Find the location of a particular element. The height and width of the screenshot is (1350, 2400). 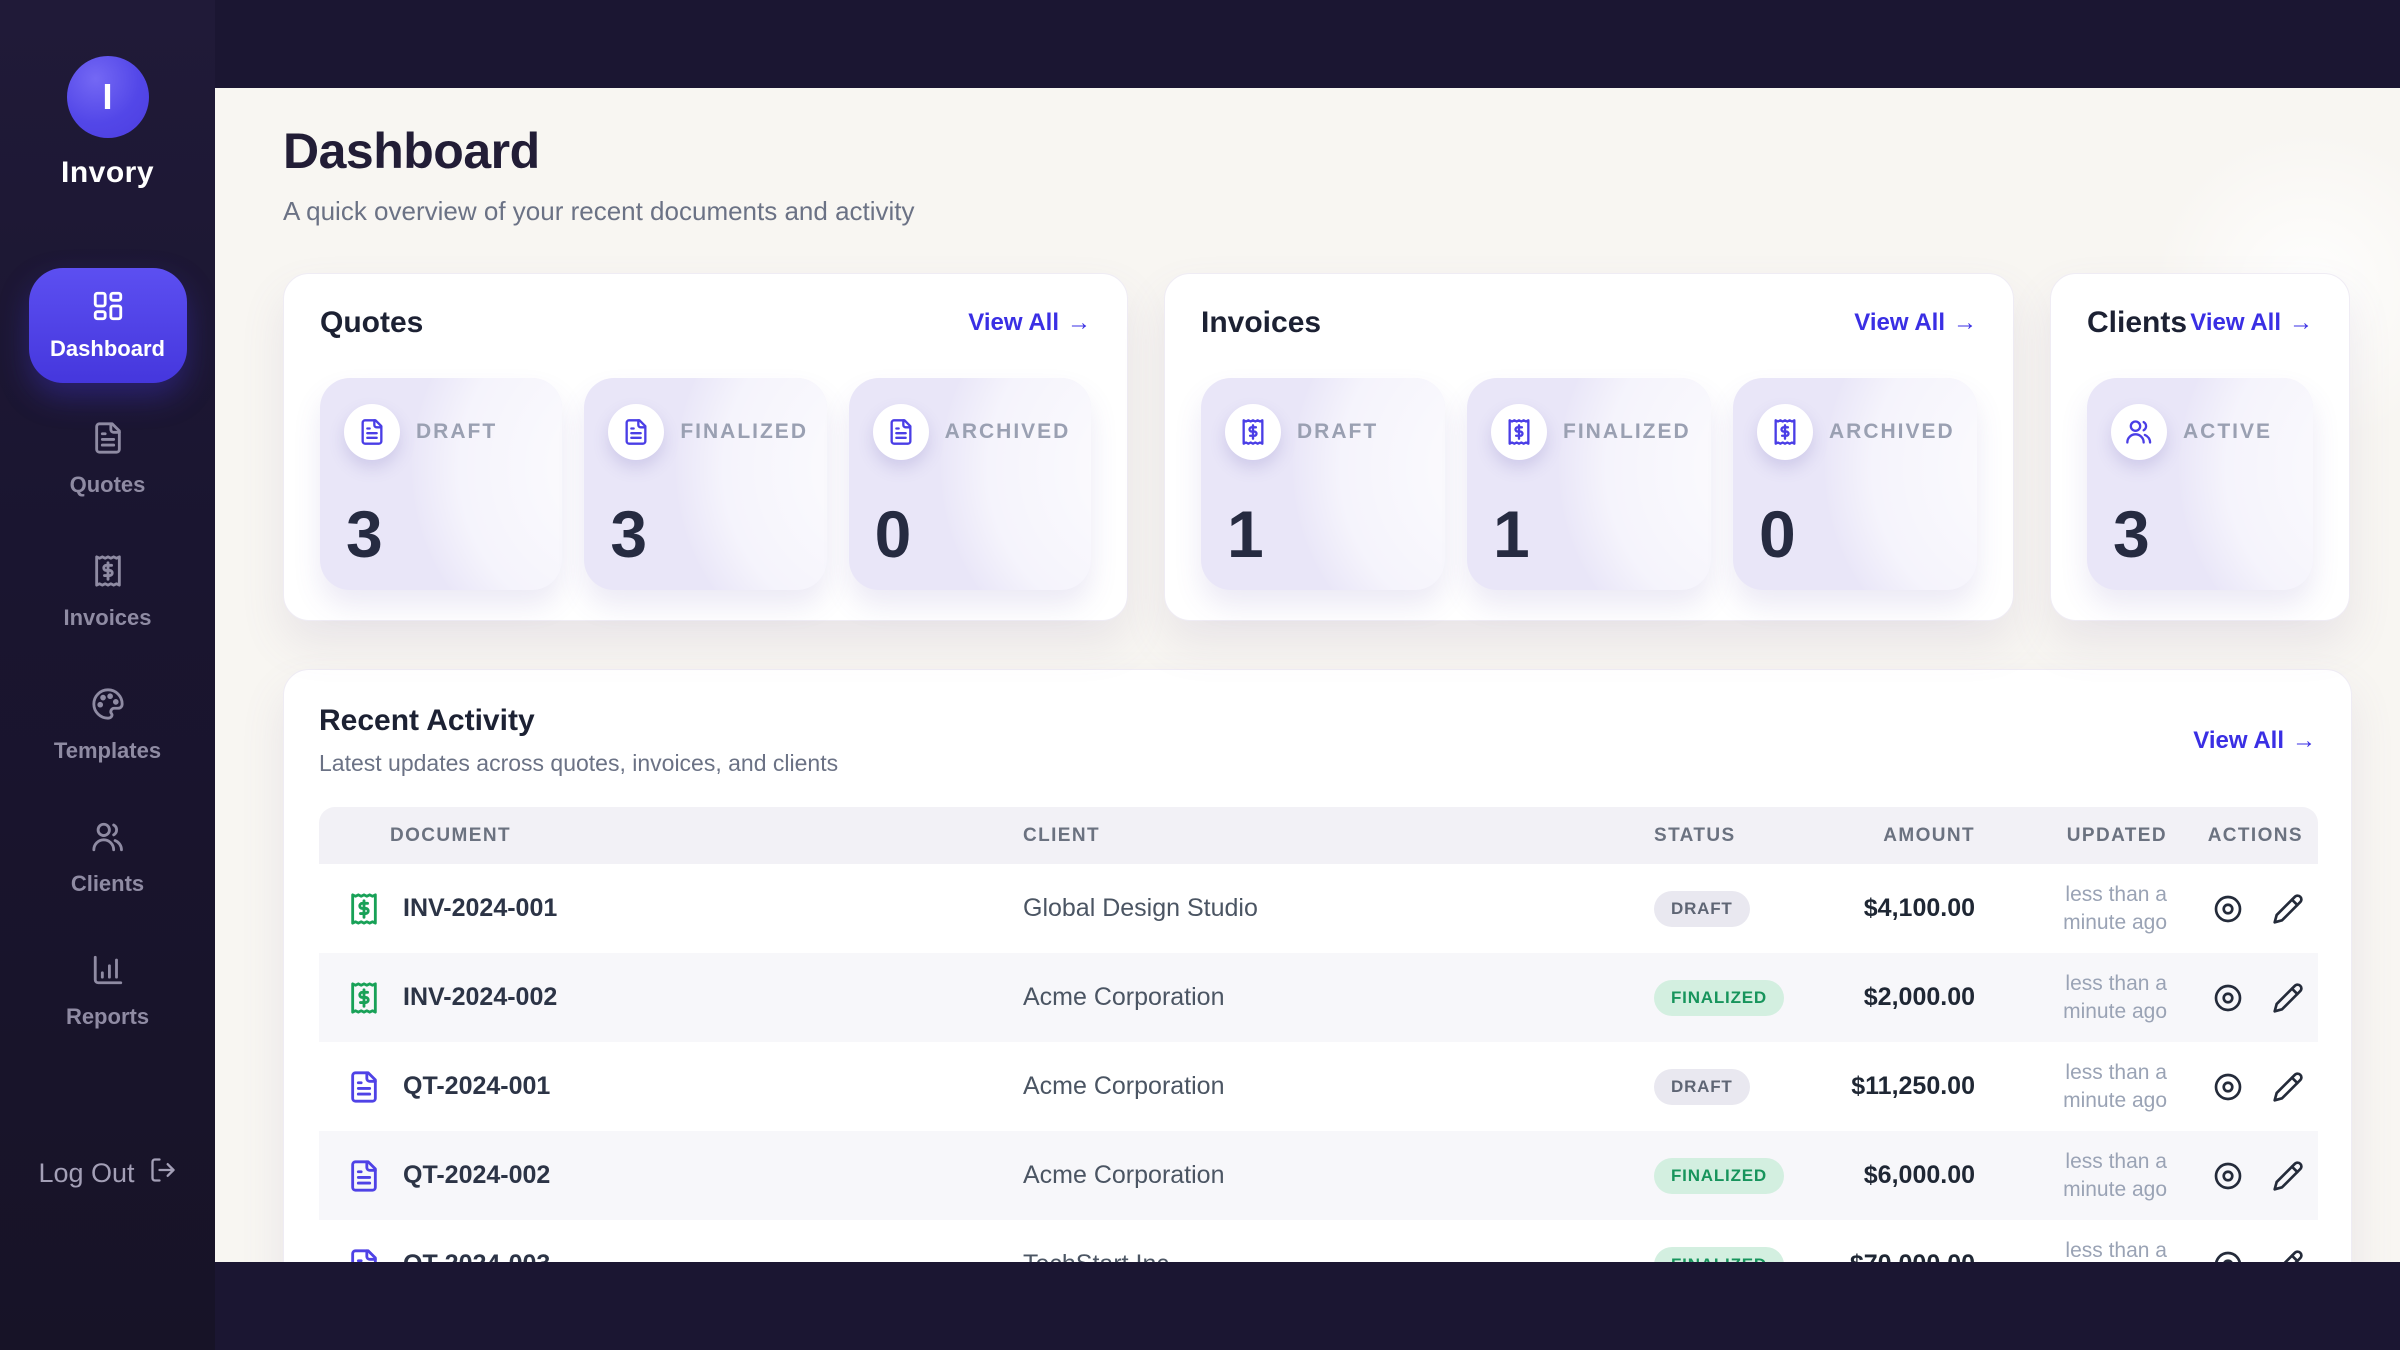

stat-value: 0 is located at coordinates (1777, 534).